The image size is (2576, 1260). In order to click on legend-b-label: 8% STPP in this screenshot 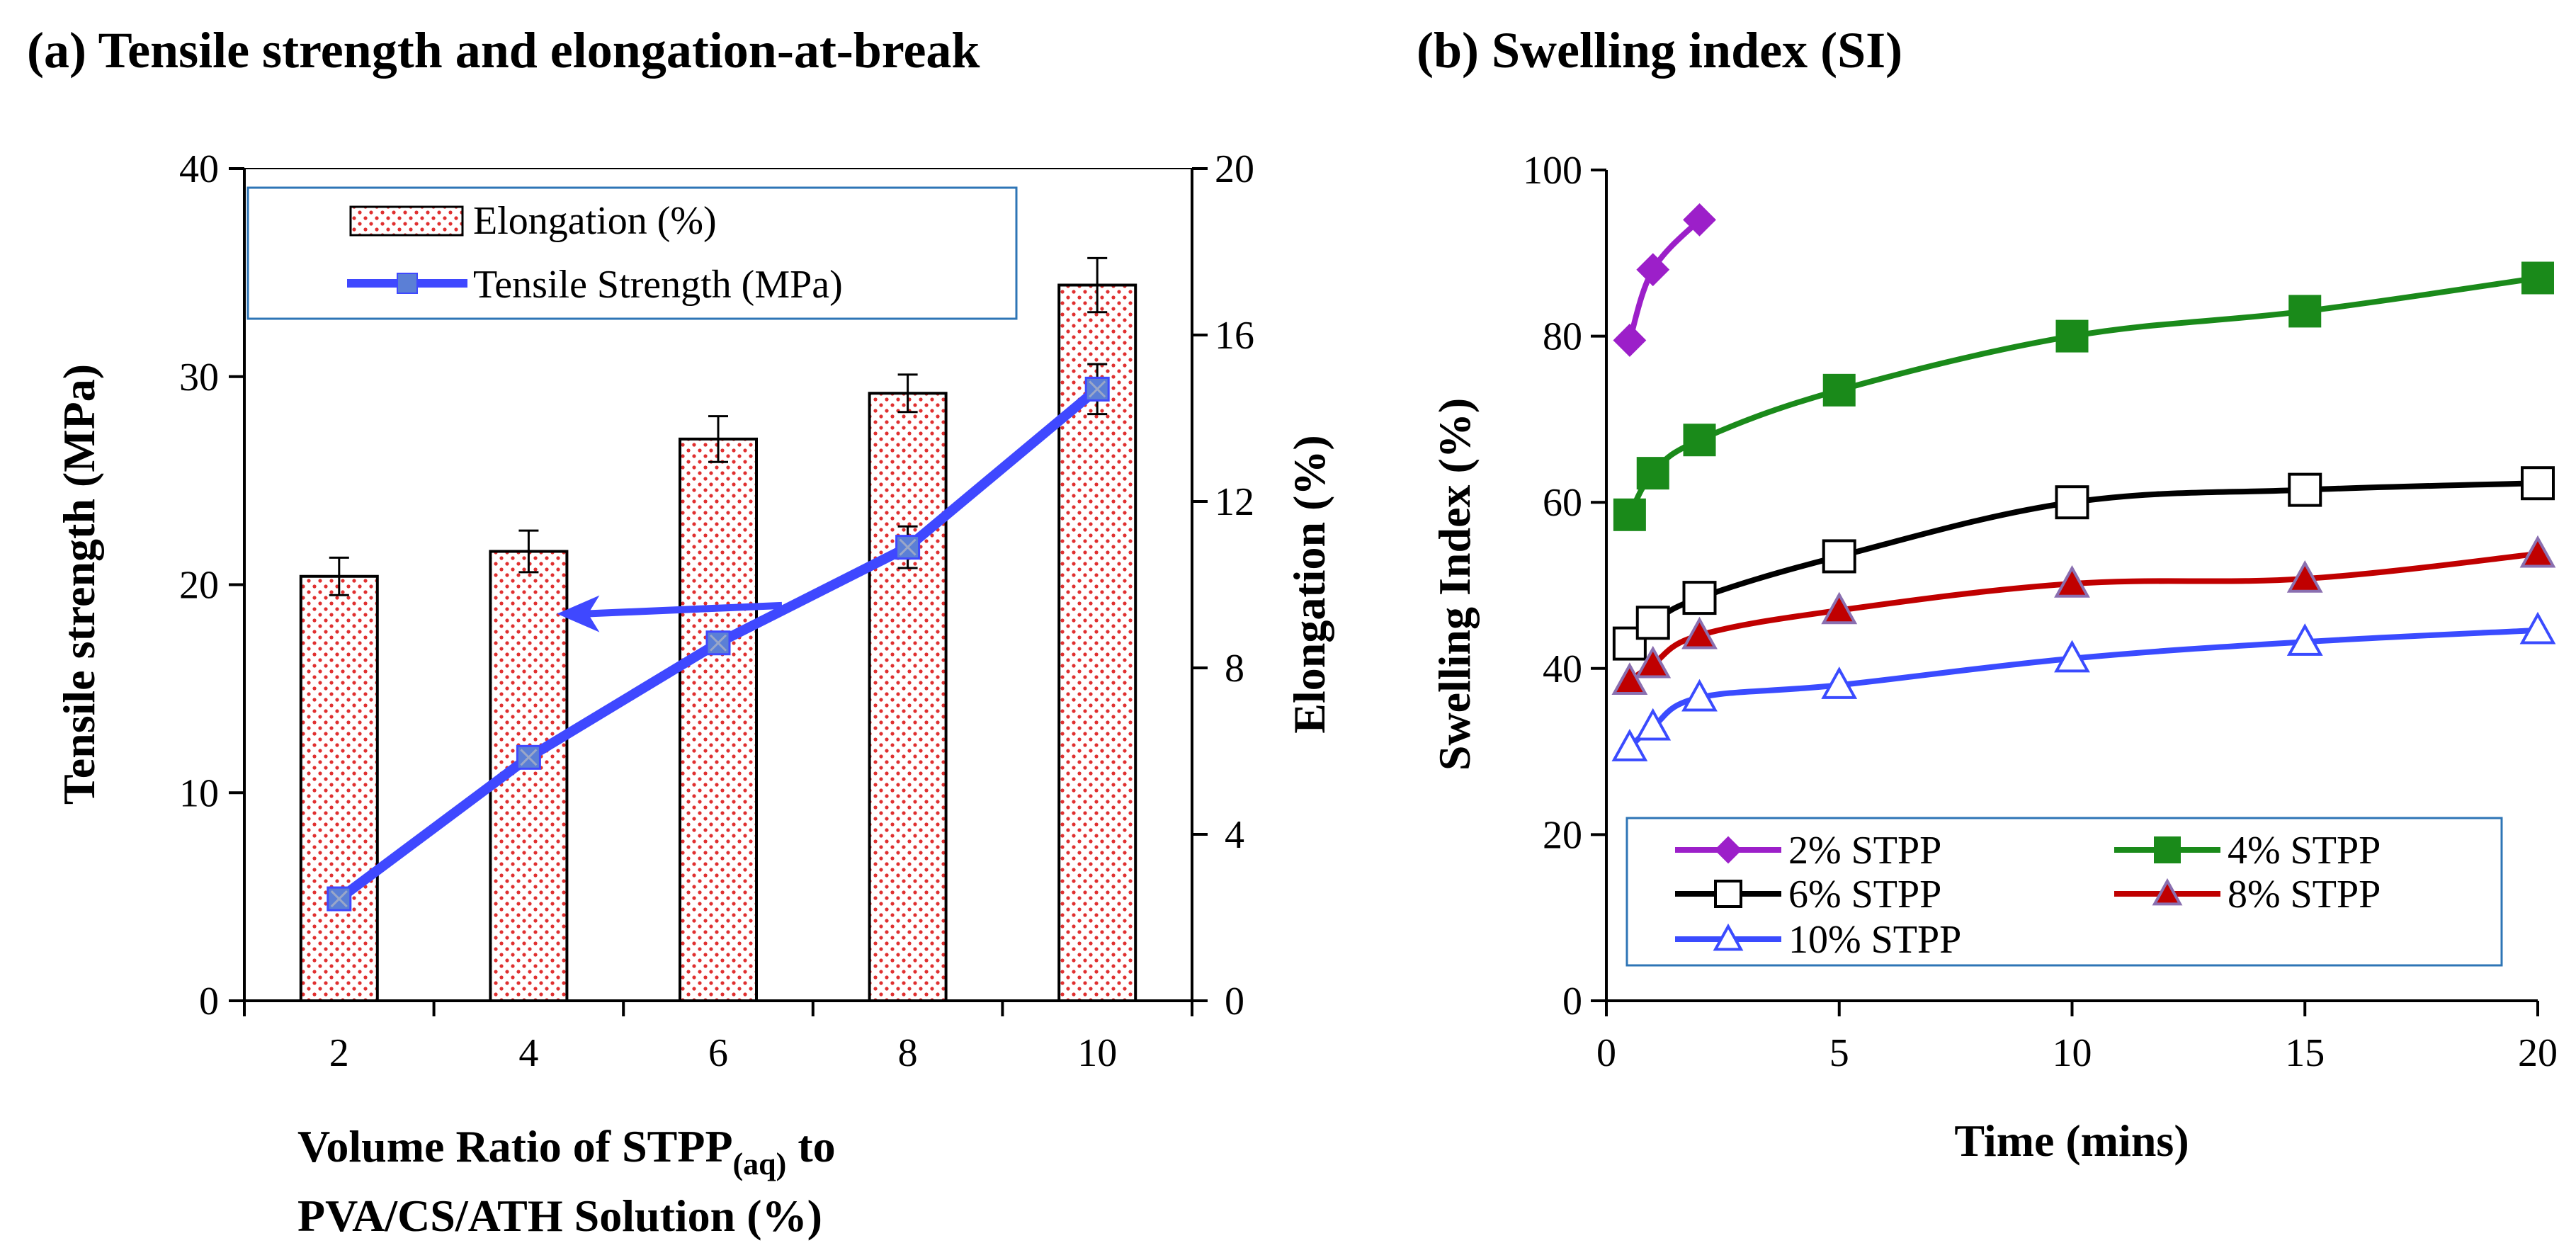, I will do `click(2304, 895)`.